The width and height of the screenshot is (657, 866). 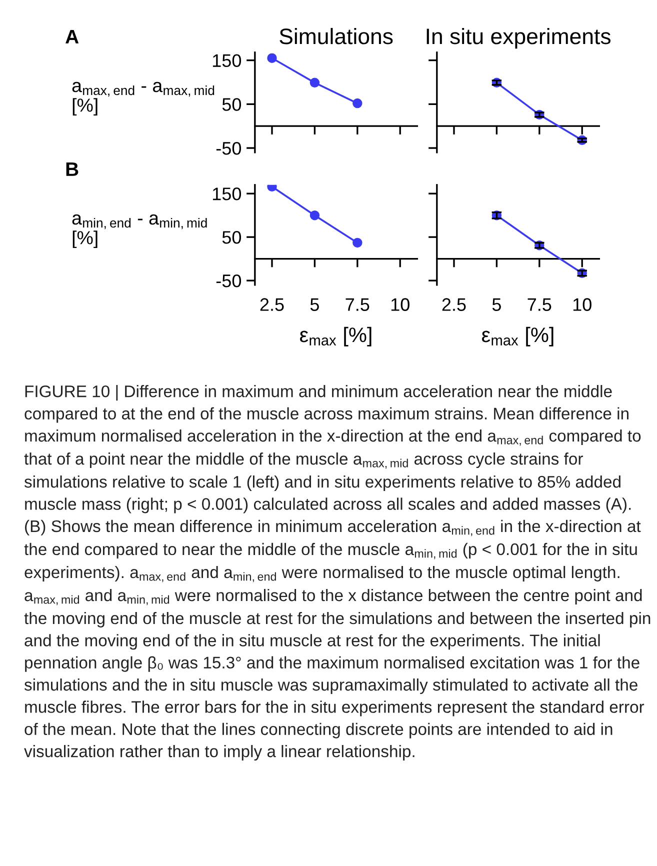 What do you see at coordinates (72, 169) in the screenshot?
I see `text: B` at bounding box center [72, 169].